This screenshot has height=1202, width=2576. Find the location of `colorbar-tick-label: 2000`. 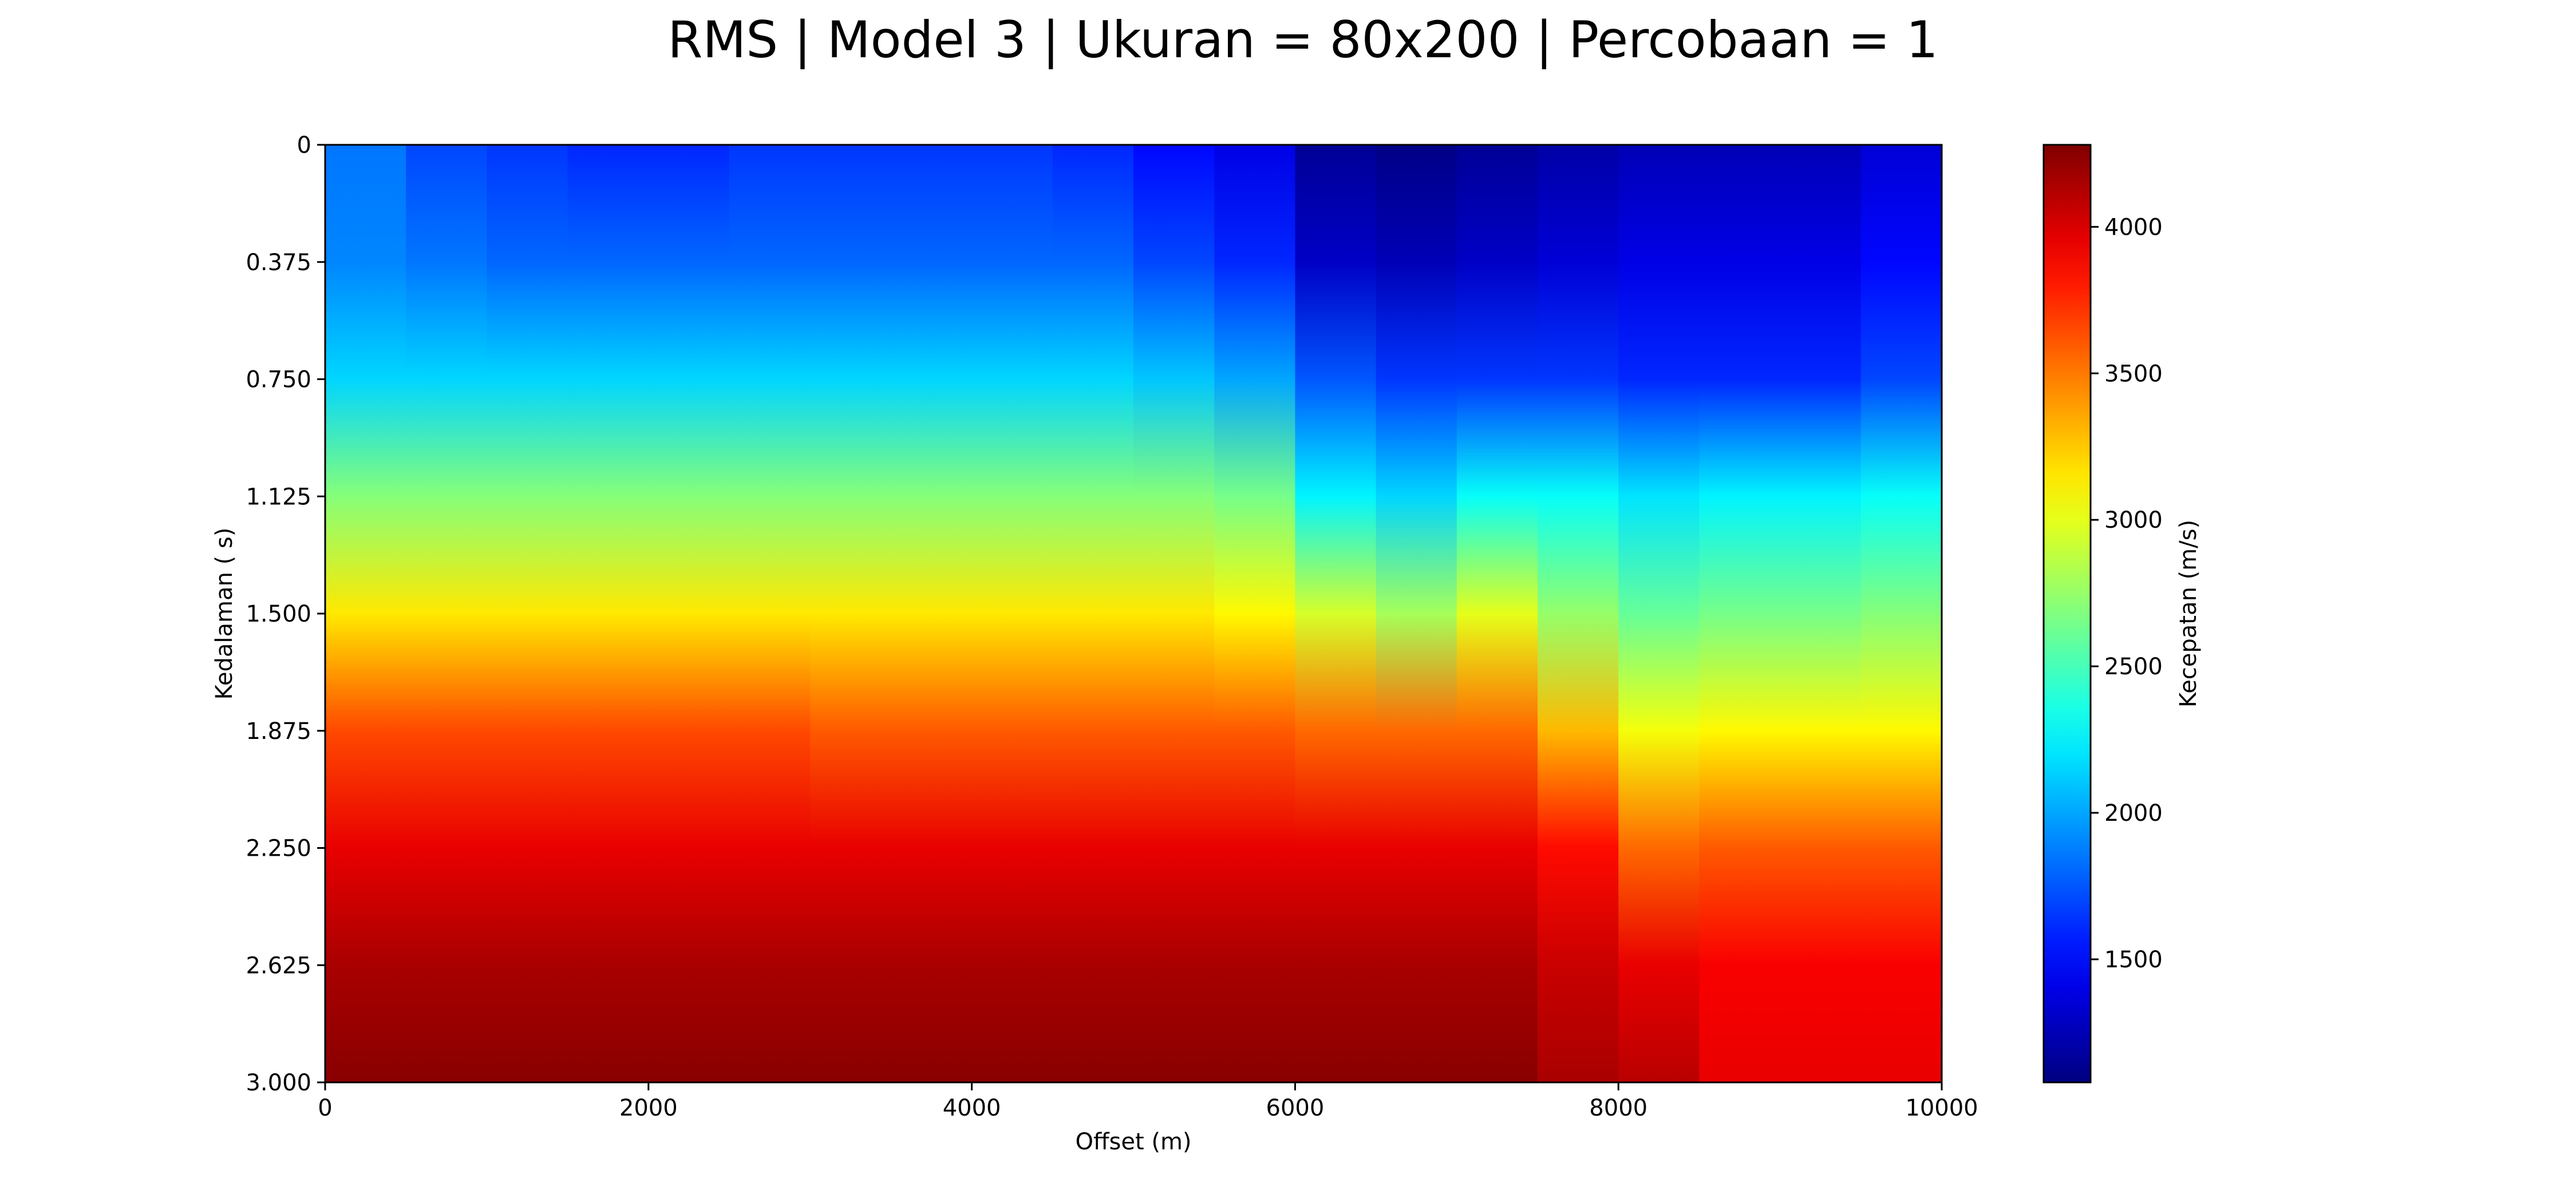

colorbar-tick-label: 2000 is located at coordinates (2133, 814).